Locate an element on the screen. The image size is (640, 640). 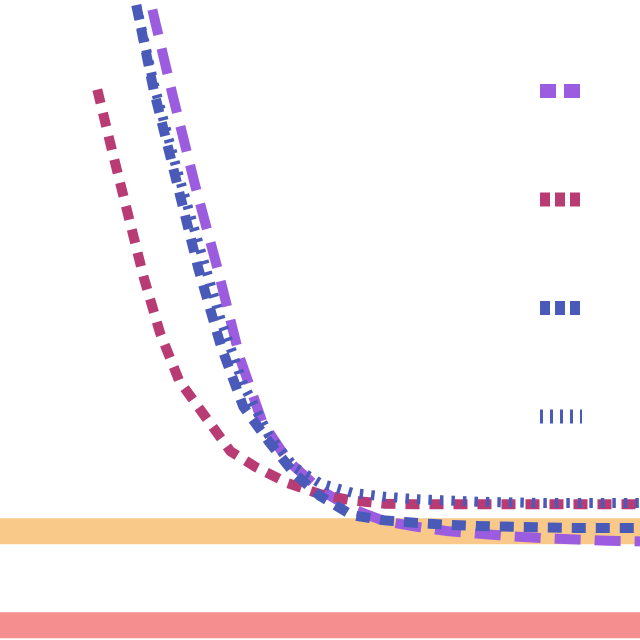
legend is located at coordinates (561, 254).